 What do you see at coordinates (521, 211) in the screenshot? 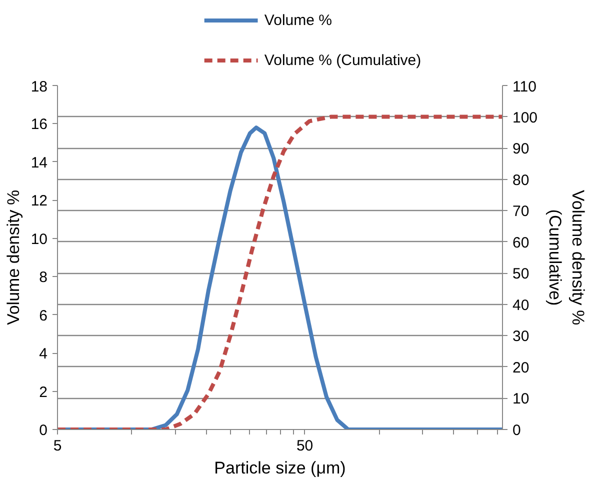
I see `y2-tick-label: 70` at bounding box center [521, 211].